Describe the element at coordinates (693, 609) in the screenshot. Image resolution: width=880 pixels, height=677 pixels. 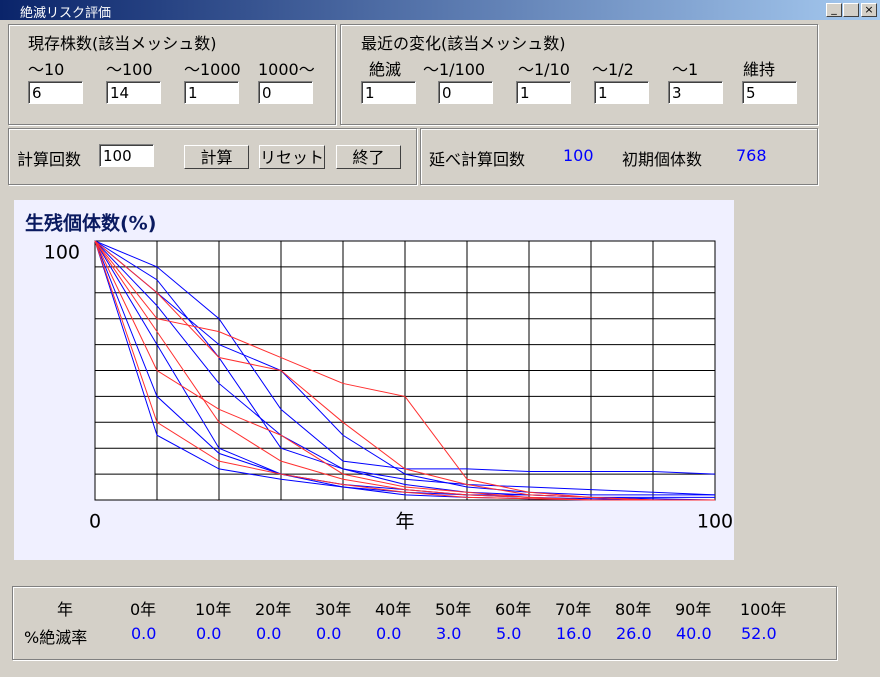
I see `table-header: 90年` at that location.